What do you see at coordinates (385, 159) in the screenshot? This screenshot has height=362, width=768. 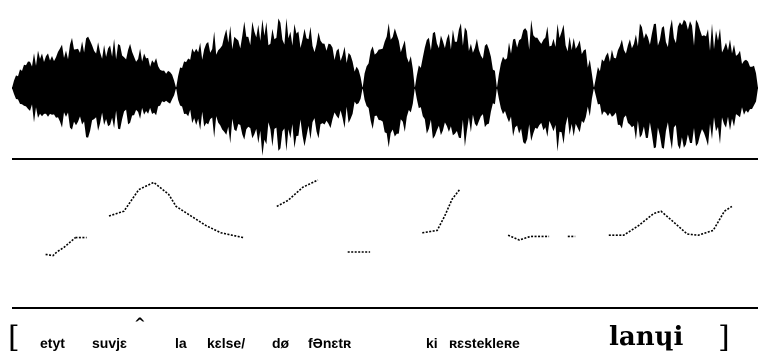 I see `panel-divider-top` at bounding box center [385, 159].